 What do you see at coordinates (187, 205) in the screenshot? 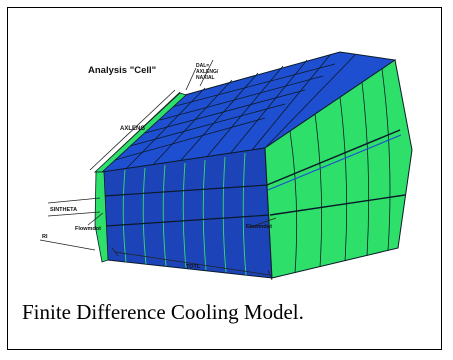
I see `front-face-bands` at bounding box center [187, 205].